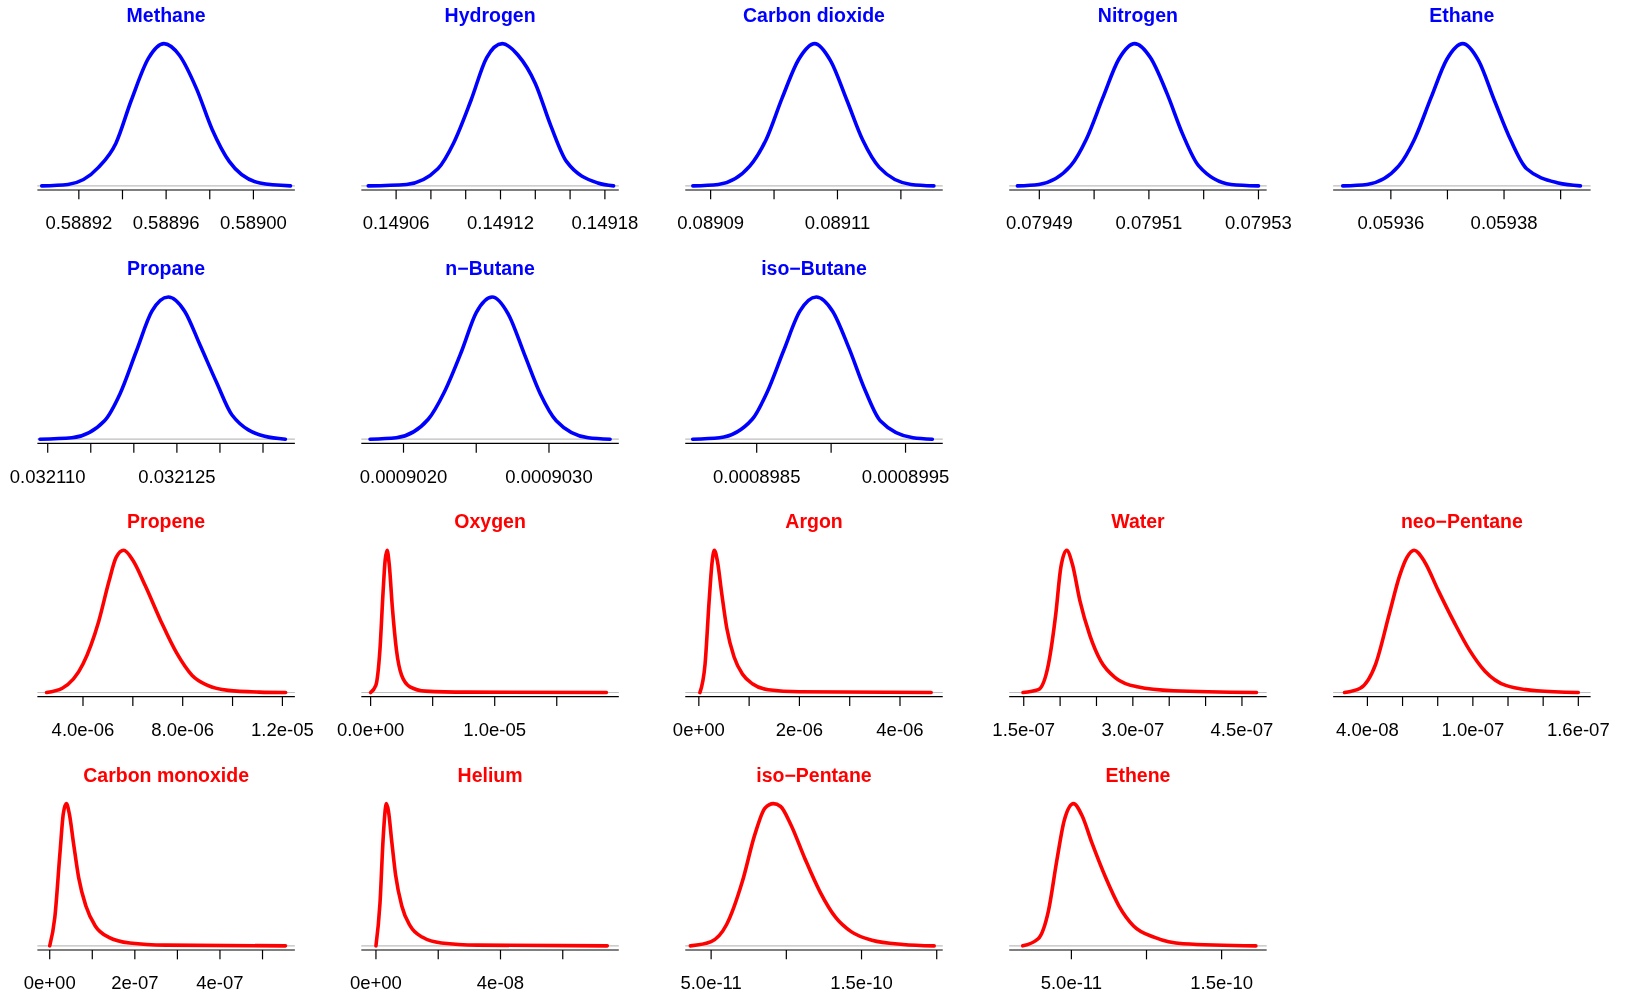  Describe the element at coordinates (79, 223) in the screenshot. I see `x-tick-label: 0.58892` at that location.